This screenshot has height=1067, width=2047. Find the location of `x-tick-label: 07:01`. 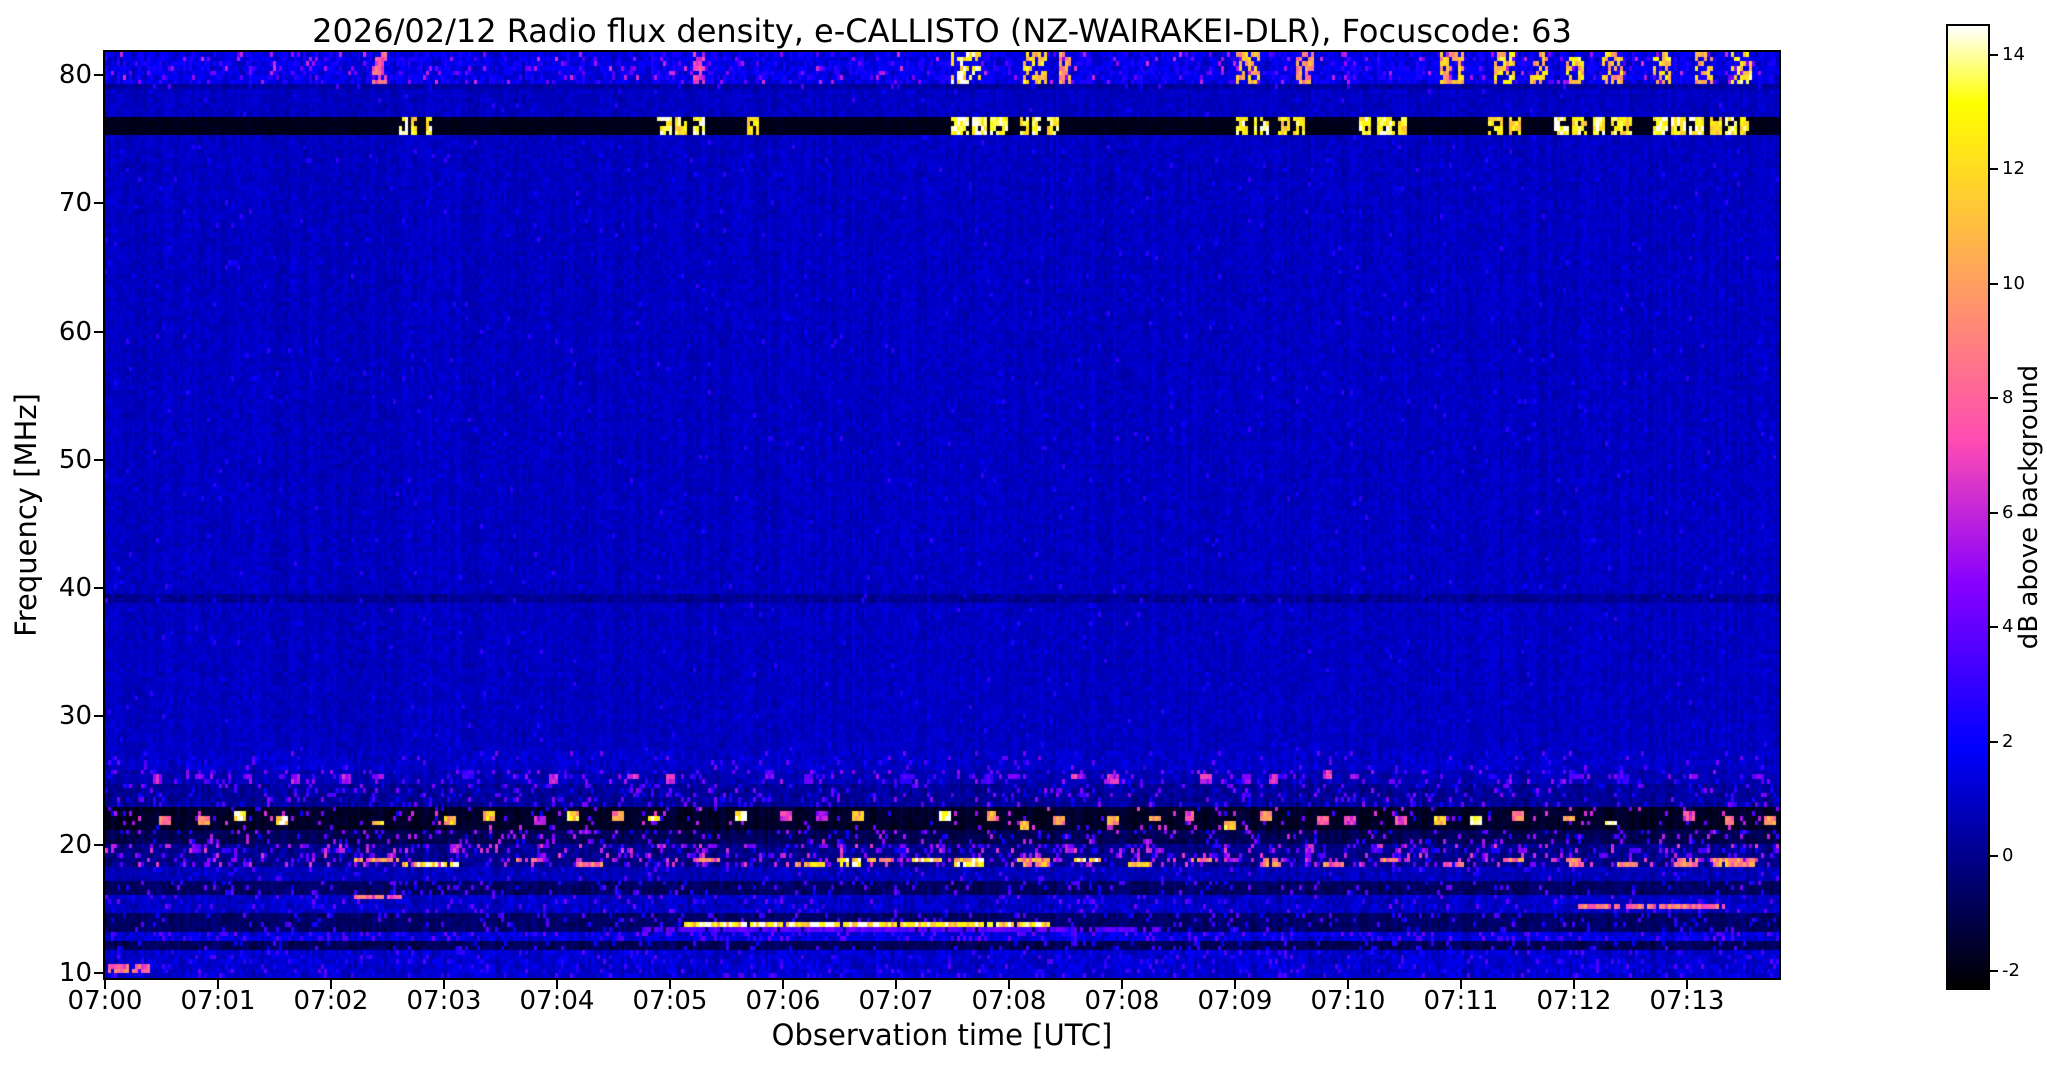

x-tick-label: 07:01 is located at coordinates (218, 1001).